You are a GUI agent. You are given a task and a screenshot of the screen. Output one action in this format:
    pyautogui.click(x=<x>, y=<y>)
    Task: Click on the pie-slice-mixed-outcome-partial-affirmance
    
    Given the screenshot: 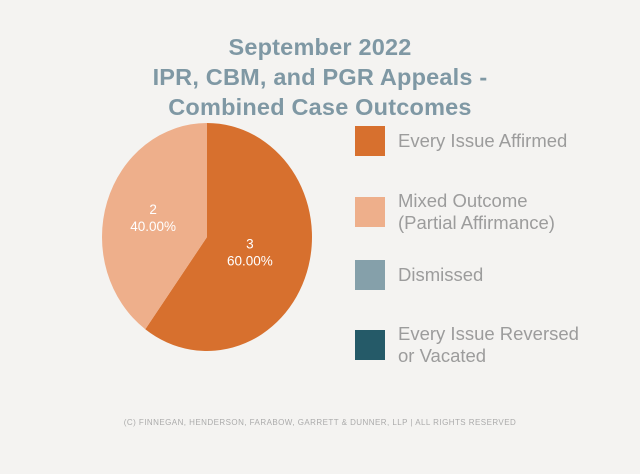 What is the action you would take?
    pyautogui.click(x=154, y=226)
    